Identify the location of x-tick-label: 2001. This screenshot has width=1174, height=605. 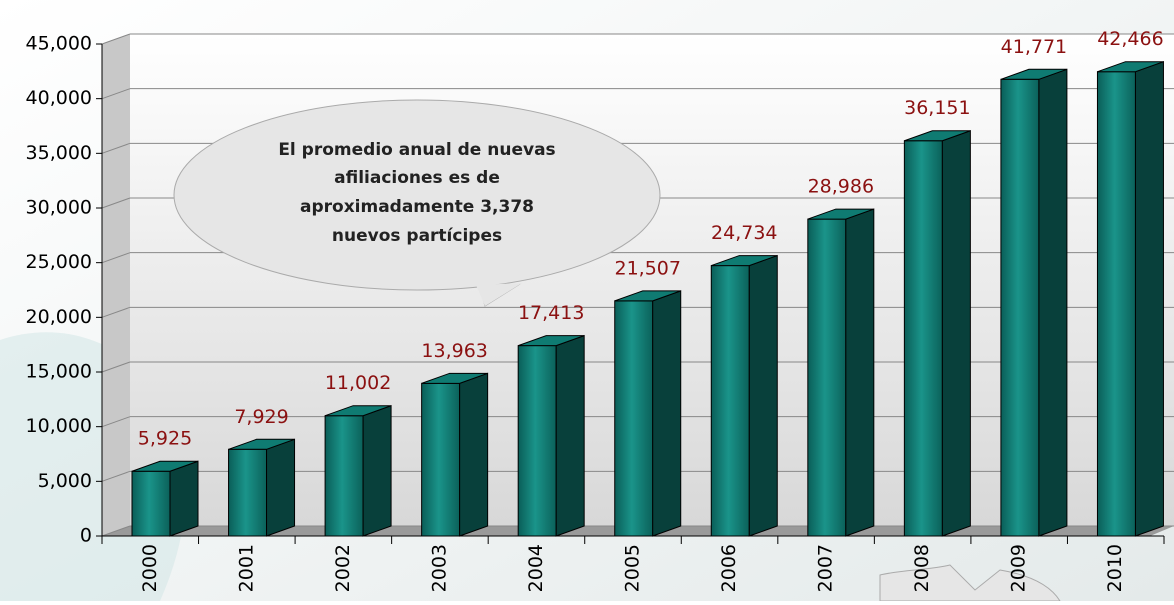
(246, 568).